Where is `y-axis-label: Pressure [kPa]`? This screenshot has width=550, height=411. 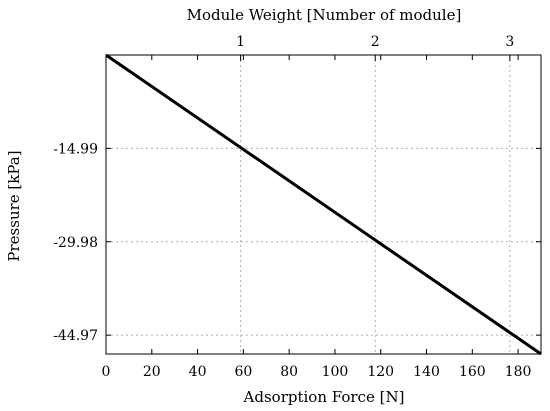 y-axis-label: Pressure [kPa] is located at coordinates (14, 205).